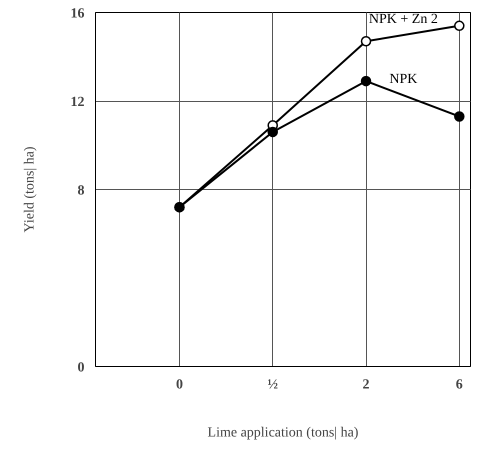 The width and height of the screenshot is (482, 451). What do you see at coordinates (272, 385) in the screenshot?
I see `x-tick-label: ½` at bounding box center [272, 385].